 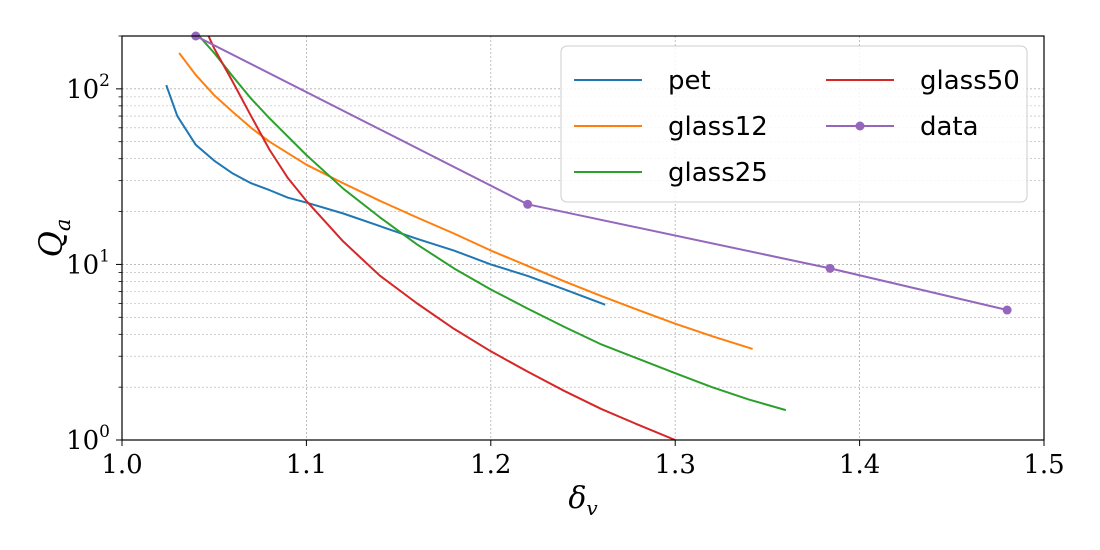 What do you see at coordinates (675, 465) in the screenshot?
I see `x-tick-label: 1.3` at bounding box center [675, 465].